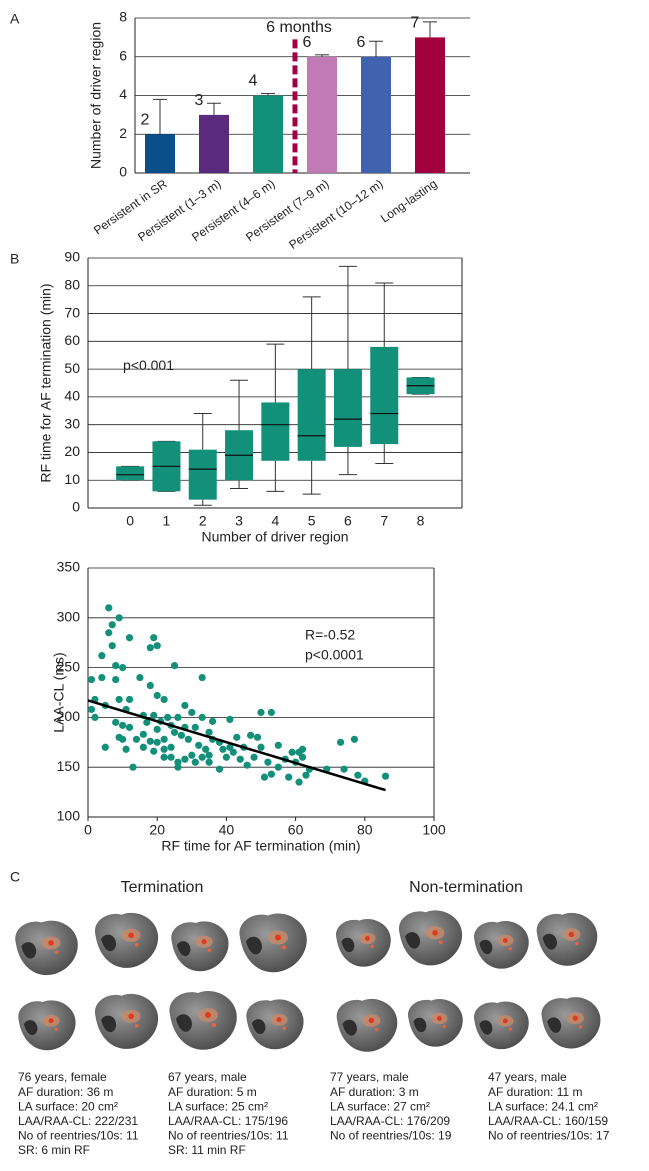 The width and height of the screenshot is (649, 1171). Describe the element at coordinates (369, 1077) in the screenshot. I see `case-caption: 77 years, male` at that location.